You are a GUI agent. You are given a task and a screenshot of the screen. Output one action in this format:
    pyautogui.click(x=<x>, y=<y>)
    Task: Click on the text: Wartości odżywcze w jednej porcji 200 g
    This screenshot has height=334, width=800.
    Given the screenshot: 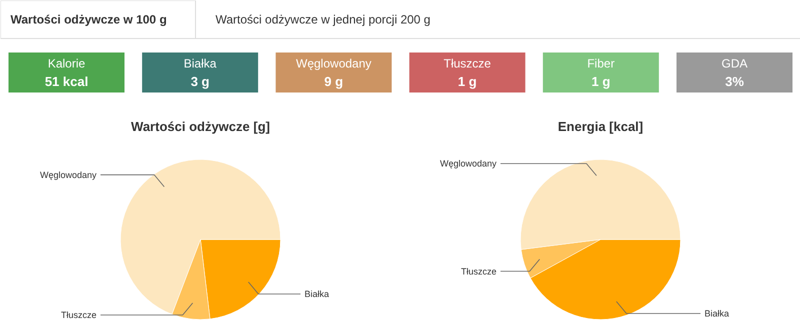 What is the action you would take?
    pyautogui.click(x=323, y=19)
    